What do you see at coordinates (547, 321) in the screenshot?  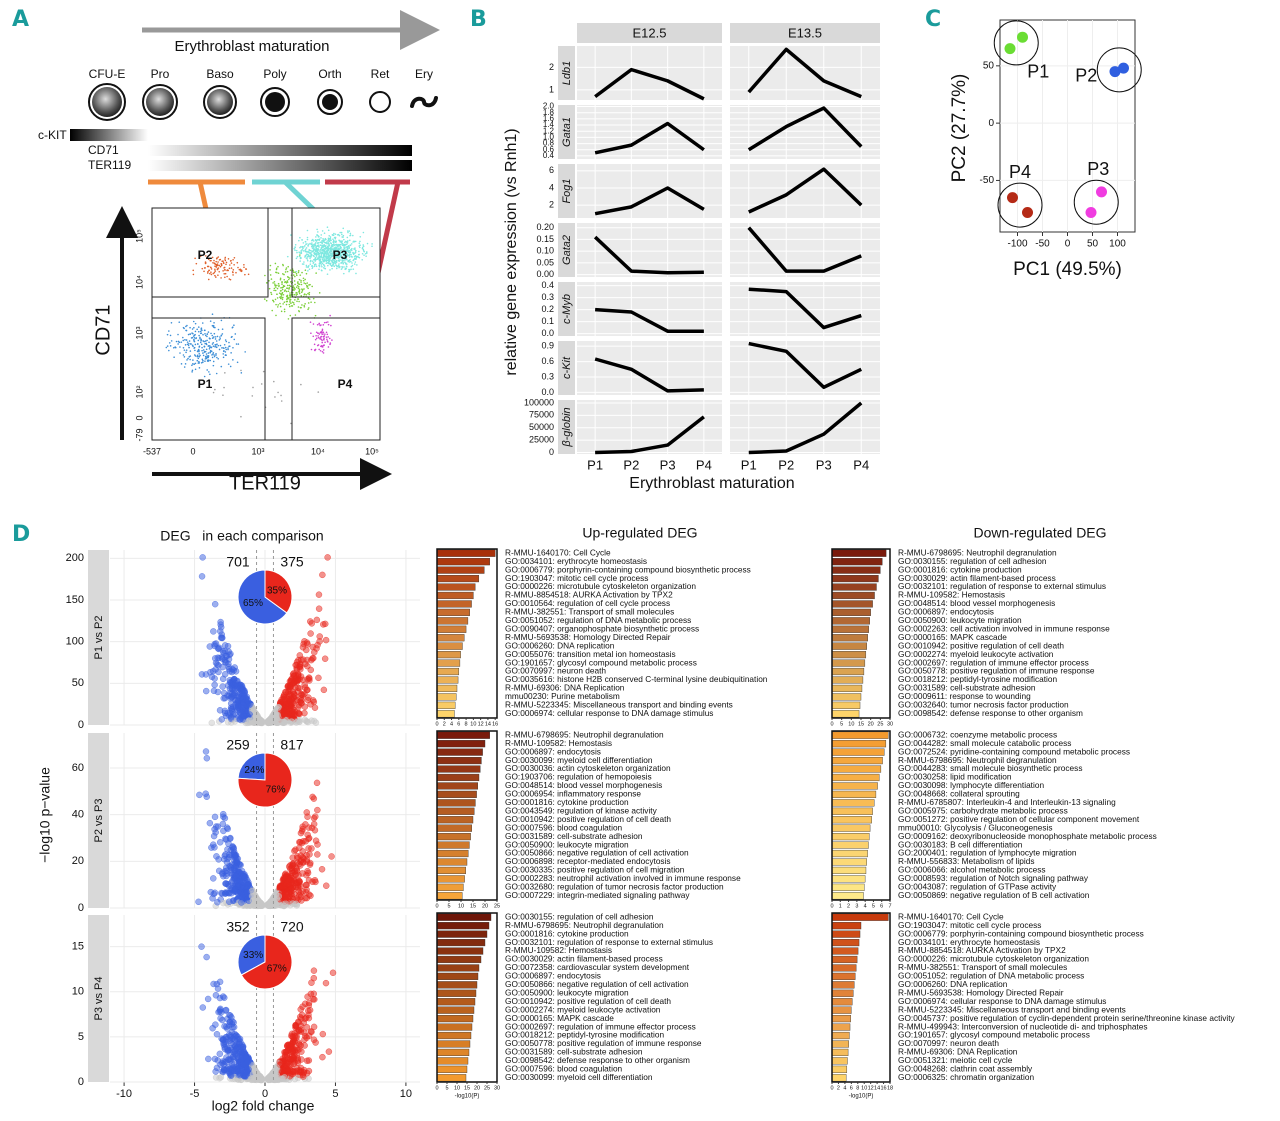 I see `y-tick-label: 0.1` at bounding box center [547, 321].